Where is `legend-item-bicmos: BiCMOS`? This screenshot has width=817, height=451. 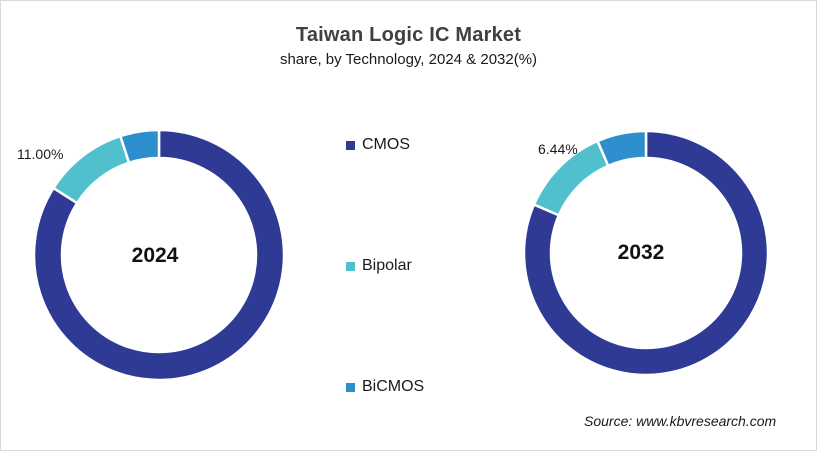 legend-item-bicmos: BiCMOS is located at coordinates (385, 387).